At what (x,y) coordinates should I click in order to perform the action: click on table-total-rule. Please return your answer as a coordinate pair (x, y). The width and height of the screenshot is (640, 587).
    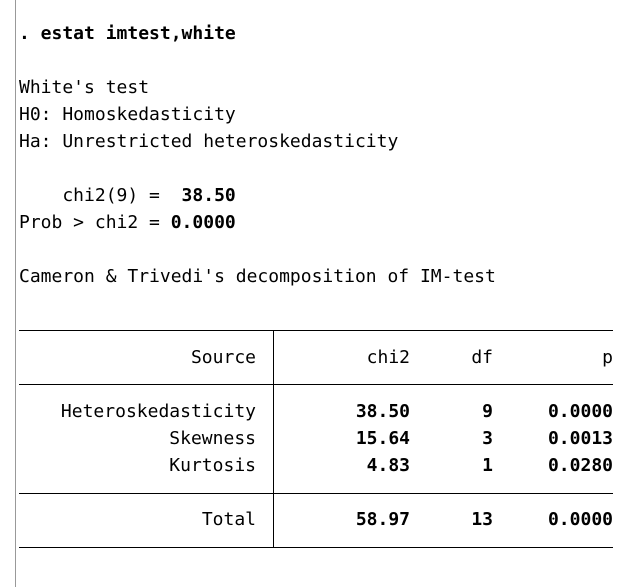
    Looking at the image, I should click on (316, 493).